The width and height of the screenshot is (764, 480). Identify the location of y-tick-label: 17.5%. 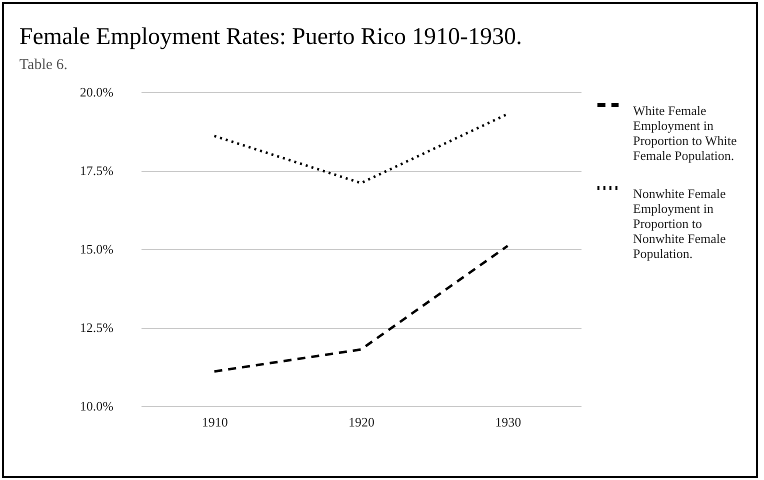
(97, 170).